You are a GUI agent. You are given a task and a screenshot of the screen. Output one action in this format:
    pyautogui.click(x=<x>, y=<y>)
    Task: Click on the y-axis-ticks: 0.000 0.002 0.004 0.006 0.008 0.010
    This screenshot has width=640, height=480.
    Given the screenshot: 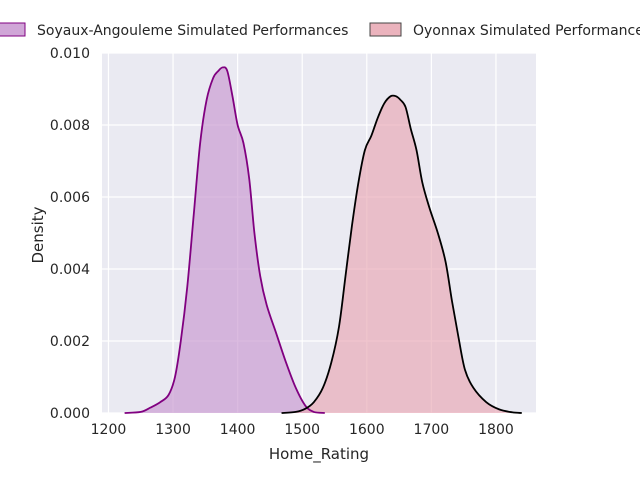 What is the action you would take?
    pyautogui.click(x=70, y=234)
    